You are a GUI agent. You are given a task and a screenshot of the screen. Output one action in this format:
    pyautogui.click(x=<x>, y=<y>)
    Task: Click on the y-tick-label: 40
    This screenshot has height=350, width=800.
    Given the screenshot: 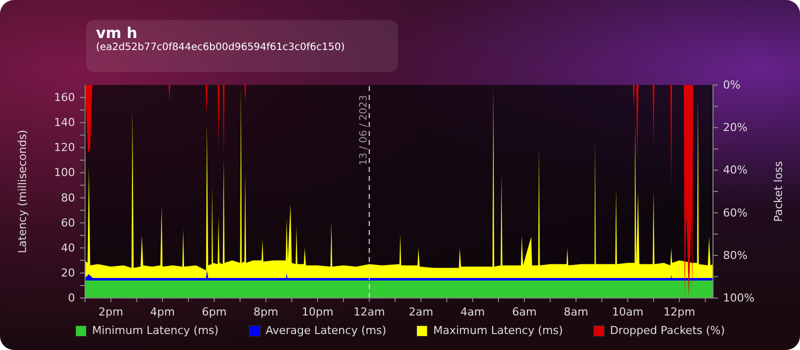 What is the action you would take?
    pyautogui.click(x=68, y=247)
    